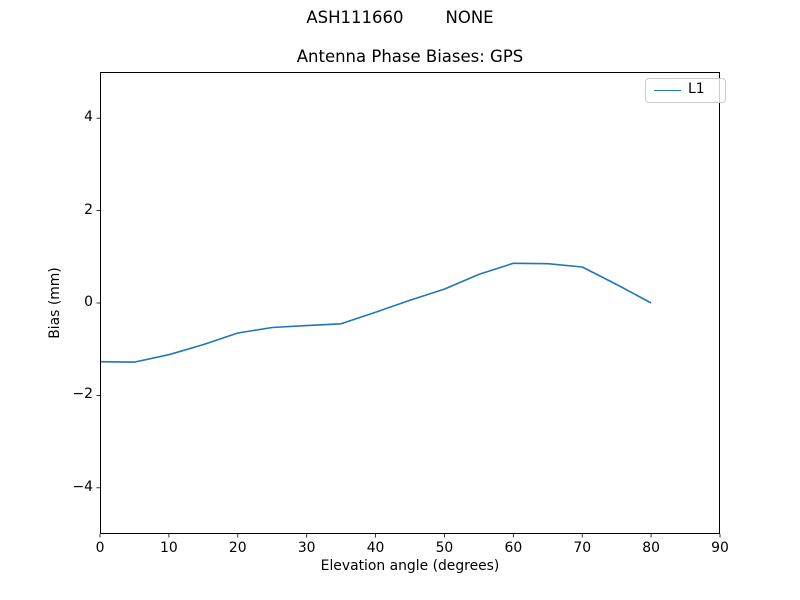  Describe the element at coordinates (582, 548) in the screenshot. I see `x-tick-label: 70` at that location.